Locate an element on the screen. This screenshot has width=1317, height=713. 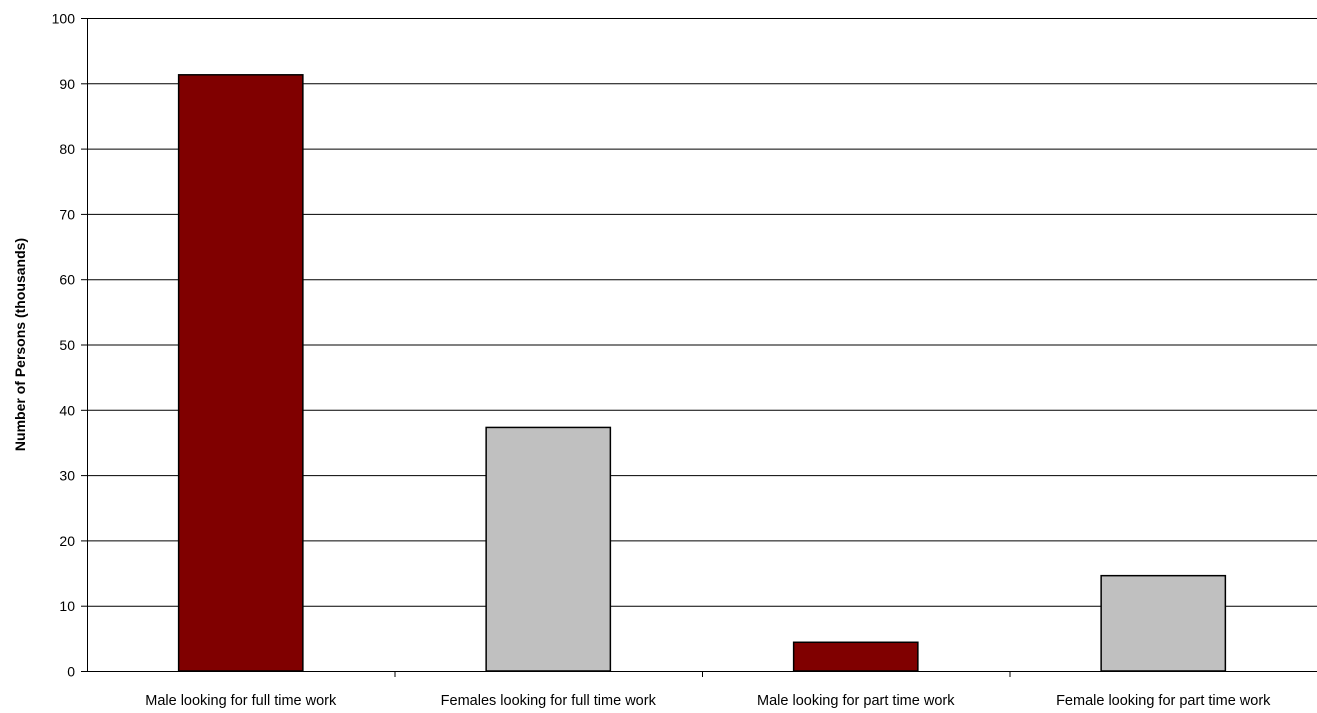
y-tick-label: 30 is located at coordinates (67, 476).